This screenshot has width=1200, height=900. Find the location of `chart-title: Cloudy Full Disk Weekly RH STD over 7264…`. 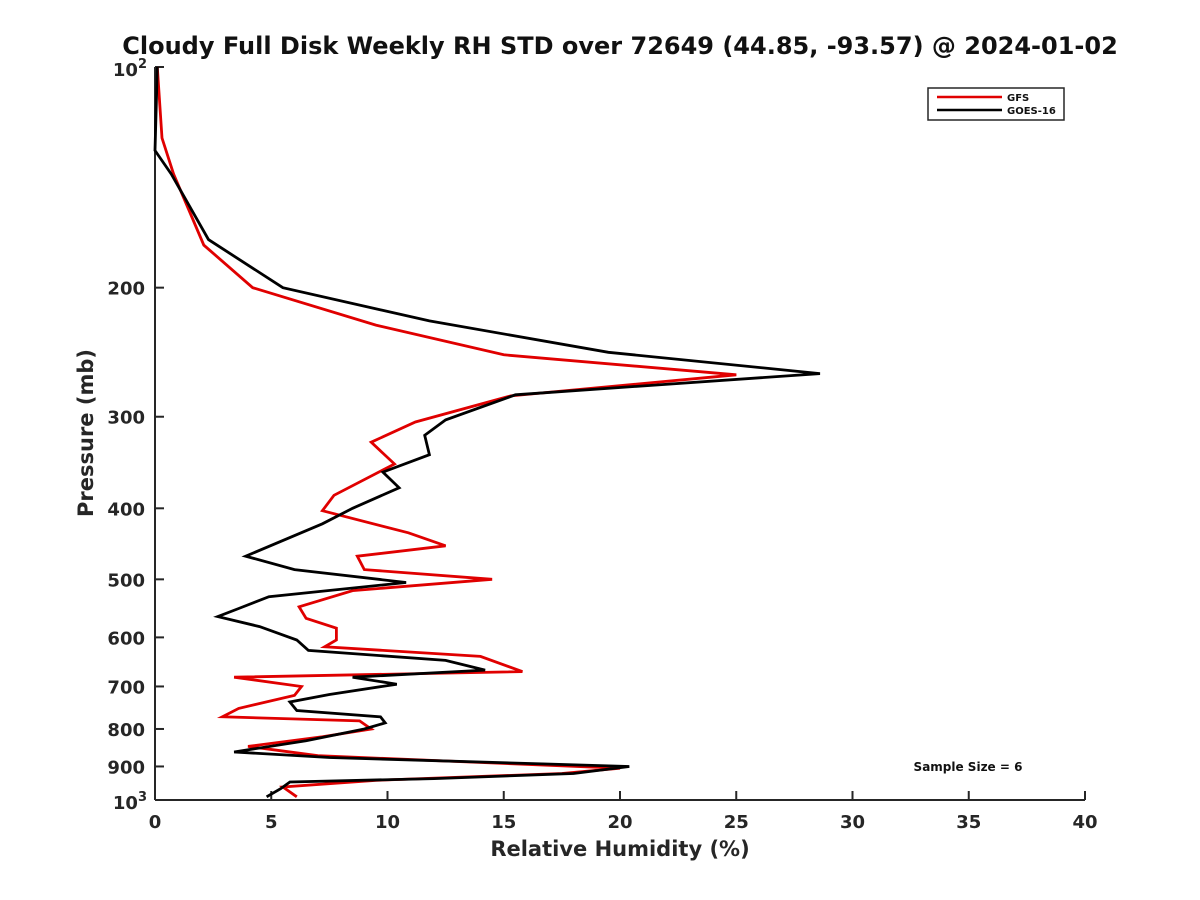

chart-title: Cloudy Full Disk Weekly RH STD over 7264… is located at coordinates (620, 46).